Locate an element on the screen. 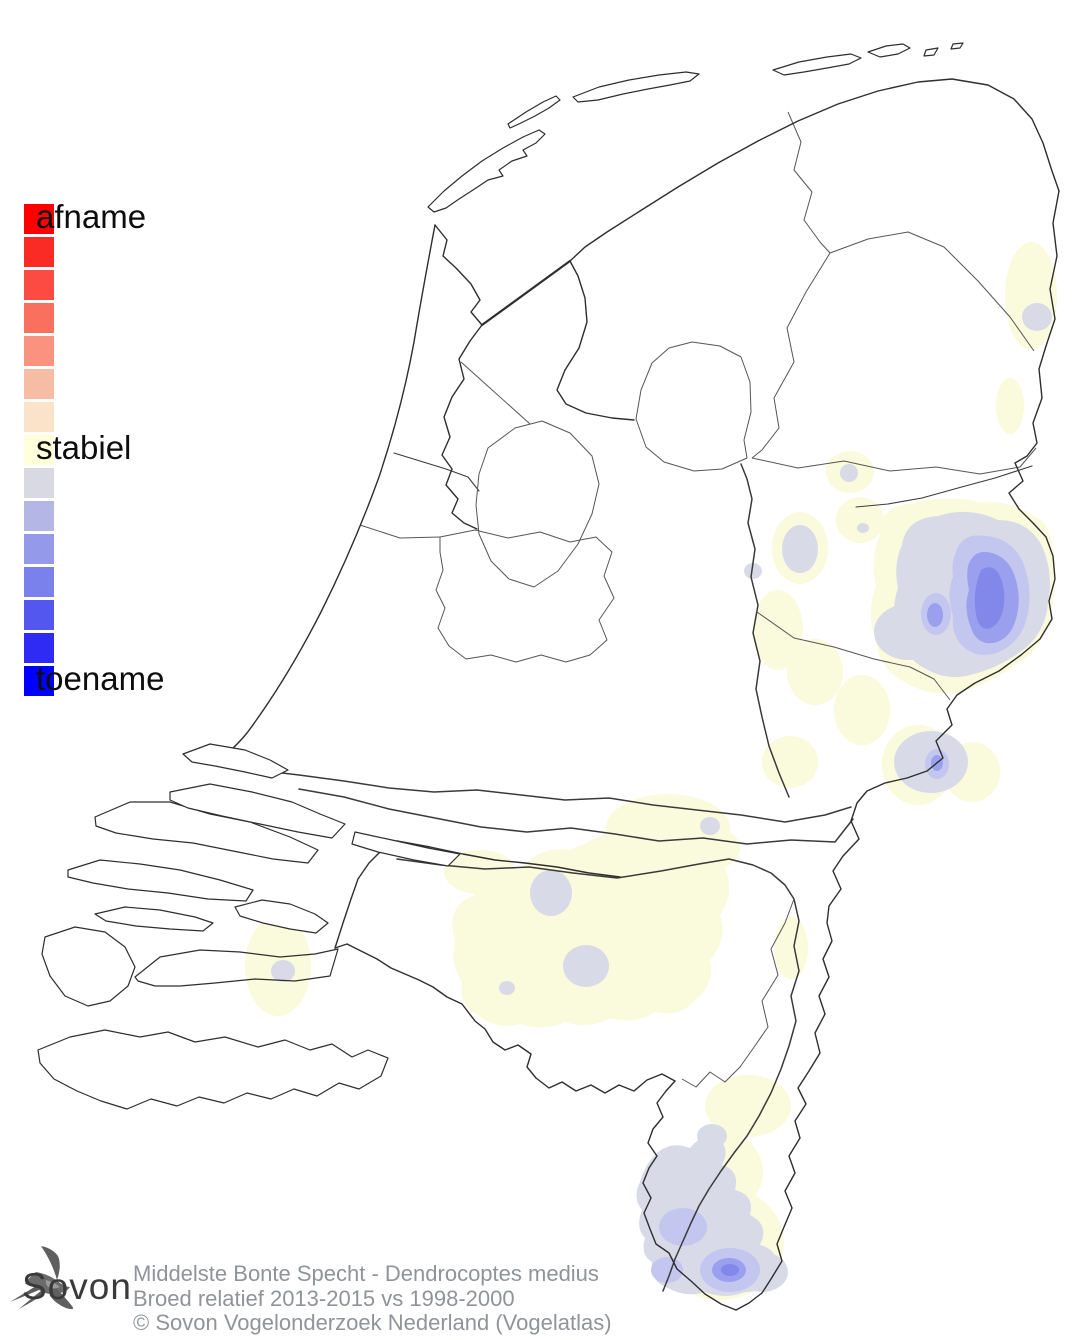  belgian-border-limburg is located at coordinates (689, 1195).